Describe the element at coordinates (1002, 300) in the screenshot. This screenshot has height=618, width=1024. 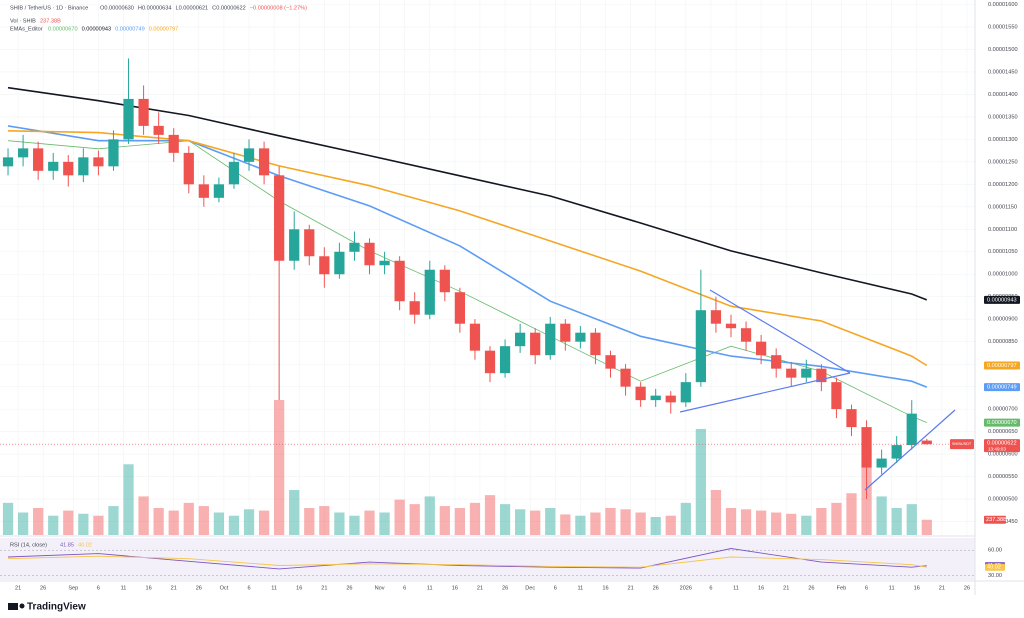
I see `ema-tag-label: 0.00000943` at that location.